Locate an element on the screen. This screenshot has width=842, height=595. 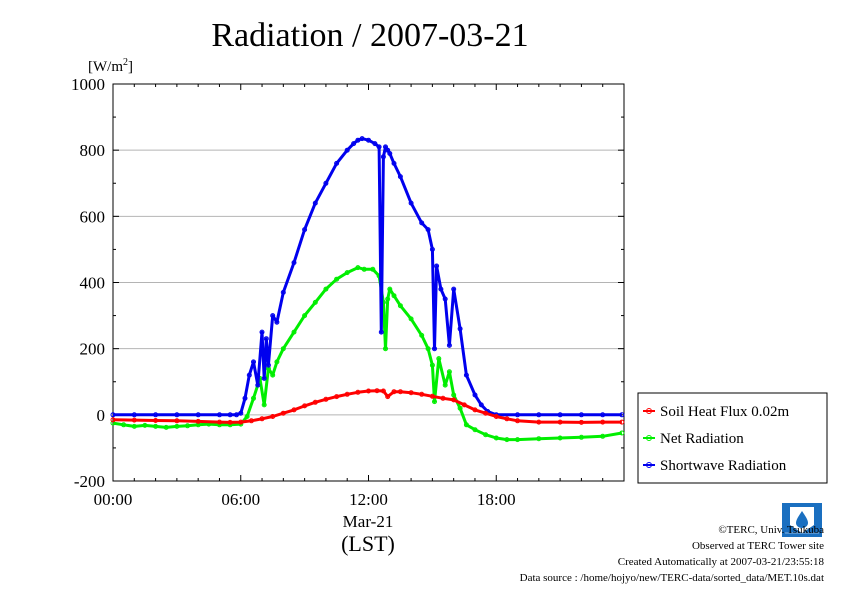
legend-box is located at coordinates (732, 438).